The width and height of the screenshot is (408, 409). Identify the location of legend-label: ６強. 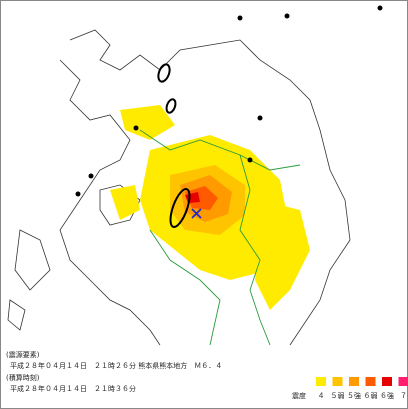
(387, 396).